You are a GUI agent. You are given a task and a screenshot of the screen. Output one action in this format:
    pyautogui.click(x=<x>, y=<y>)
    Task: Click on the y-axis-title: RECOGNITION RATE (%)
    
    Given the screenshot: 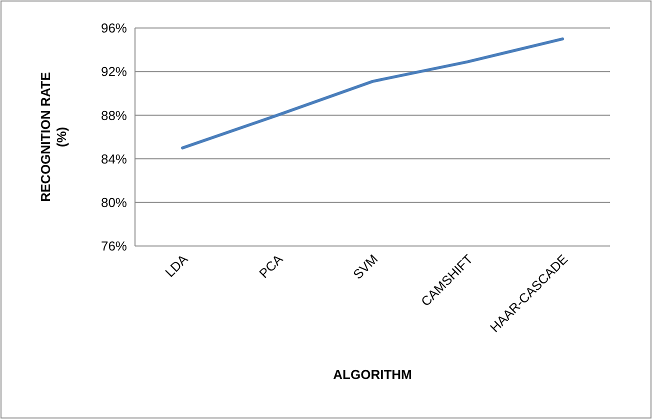 What is the action you would take?
    pyautogui.click(x=53, y=137)
    